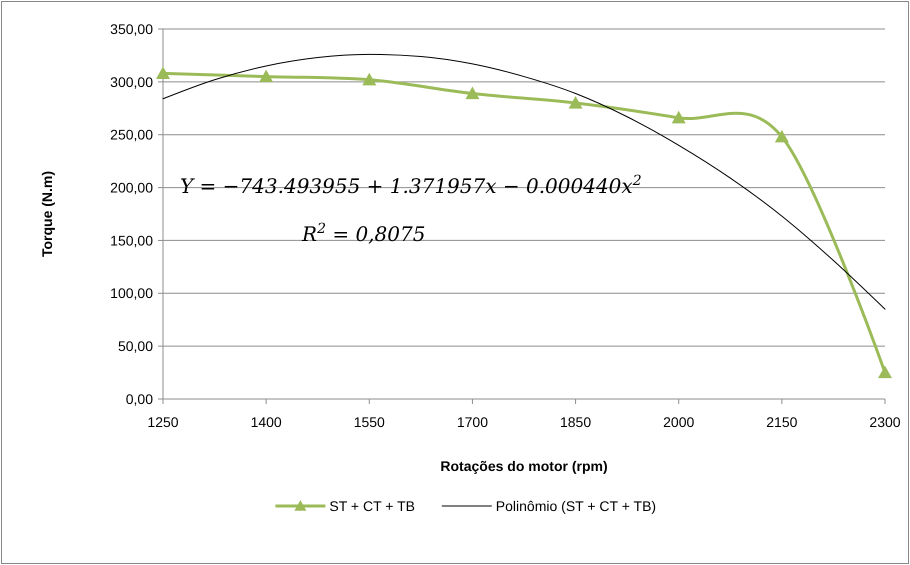  Describe the element at coordinates (576, 422) in the screenshot. I see `x-tick-label: 1850` at that location.